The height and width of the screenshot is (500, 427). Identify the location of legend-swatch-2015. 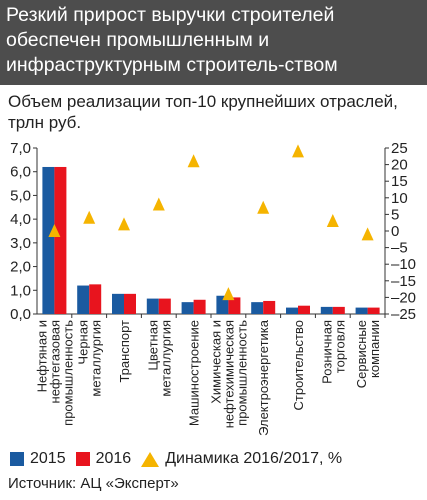
(17, 459).